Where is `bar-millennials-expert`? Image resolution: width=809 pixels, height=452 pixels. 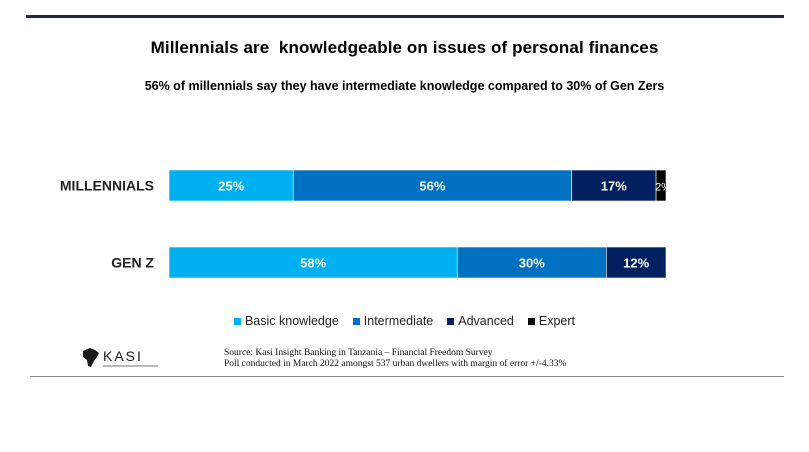
bar-millennials-expert is located at coordinates (661, 185).